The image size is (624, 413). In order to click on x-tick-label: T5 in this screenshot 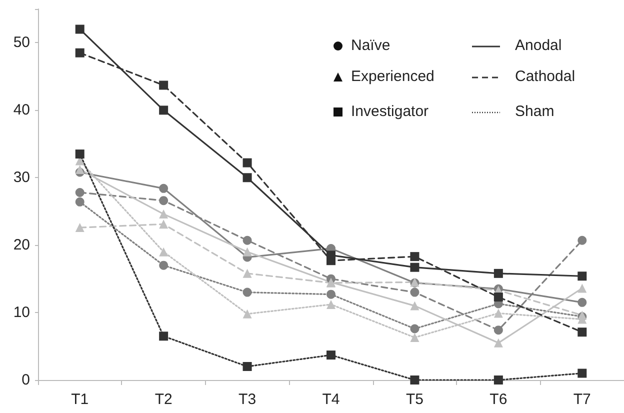, I will do `click(415, 399)`.